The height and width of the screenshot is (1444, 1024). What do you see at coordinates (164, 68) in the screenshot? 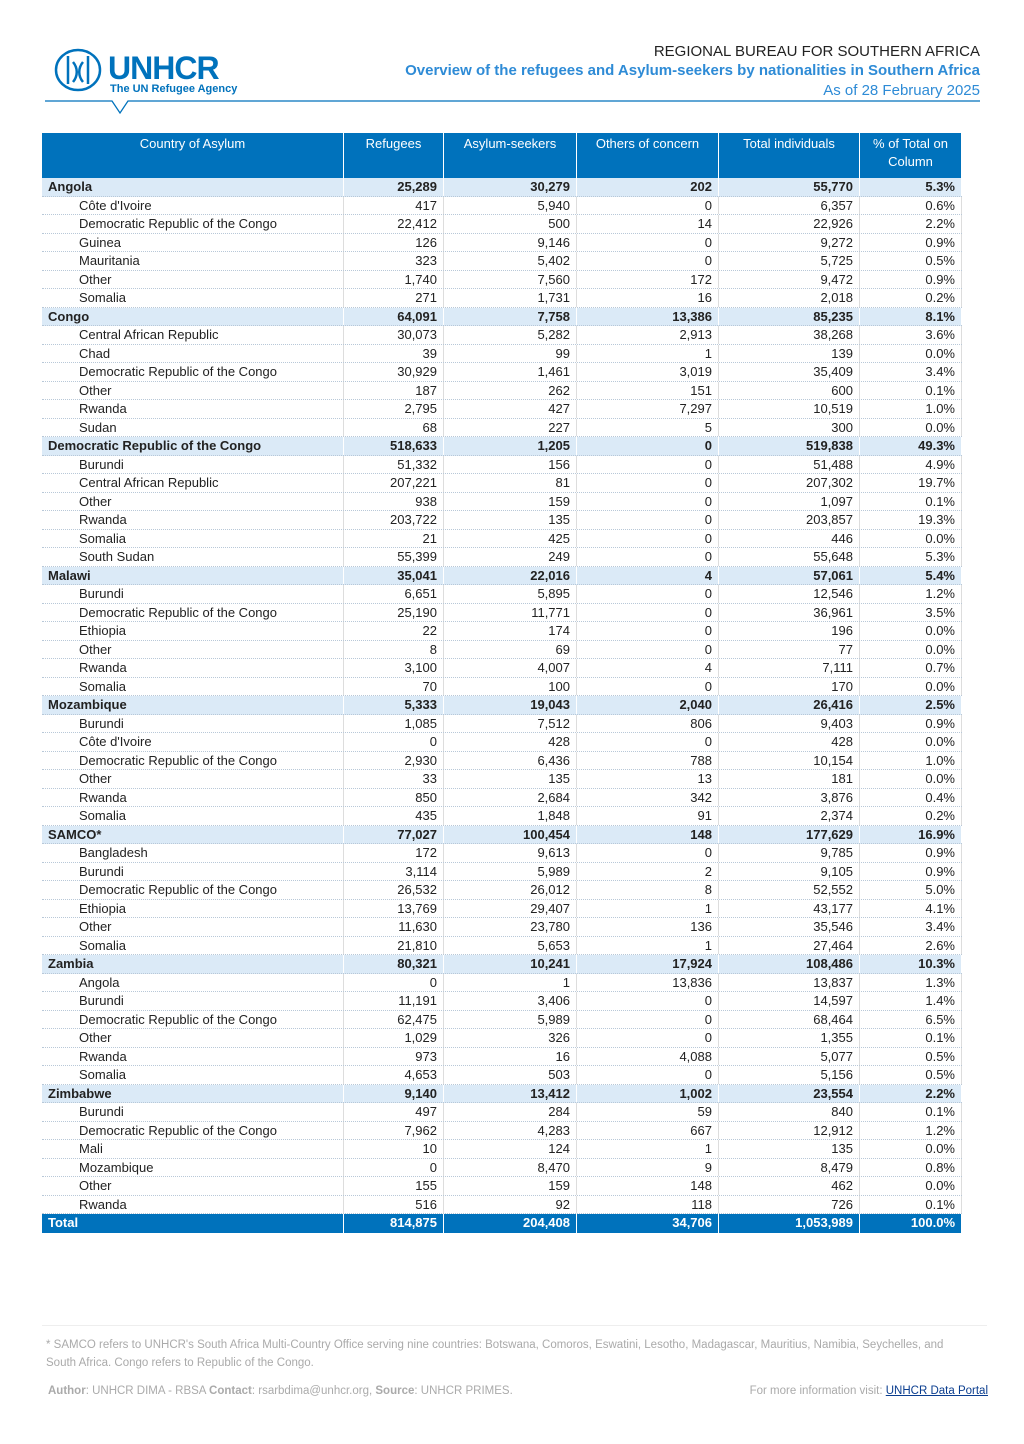
I see `logo-text: UNHCR` at bounding box center [164, 68].